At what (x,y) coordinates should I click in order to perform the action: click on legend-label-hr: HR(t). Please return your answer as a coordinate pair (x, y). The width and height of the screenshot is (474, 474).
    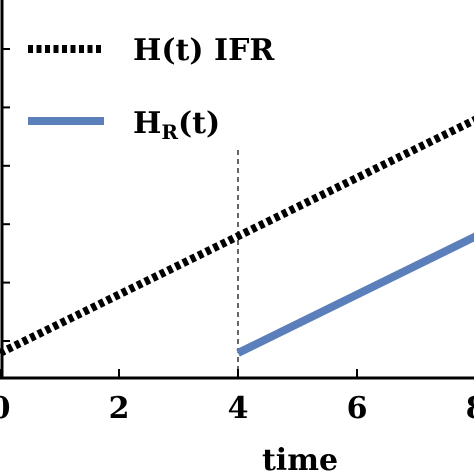
    Looking at the image, I should click on (176, 125).